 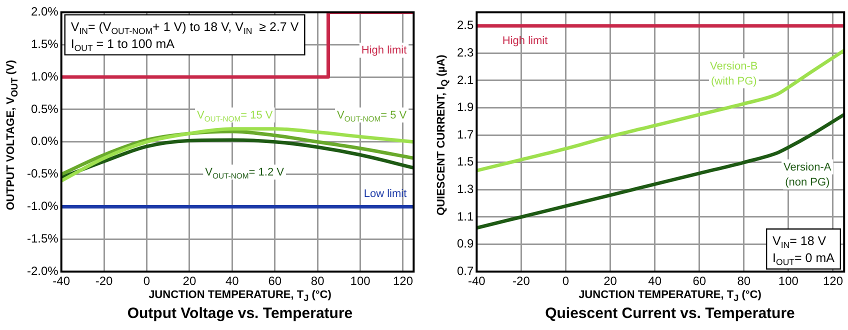 What do you see at coordinates (44, 11) in the screenshot?
I see `y-tick-label: 2.0%` at bounding box center [44, 11].